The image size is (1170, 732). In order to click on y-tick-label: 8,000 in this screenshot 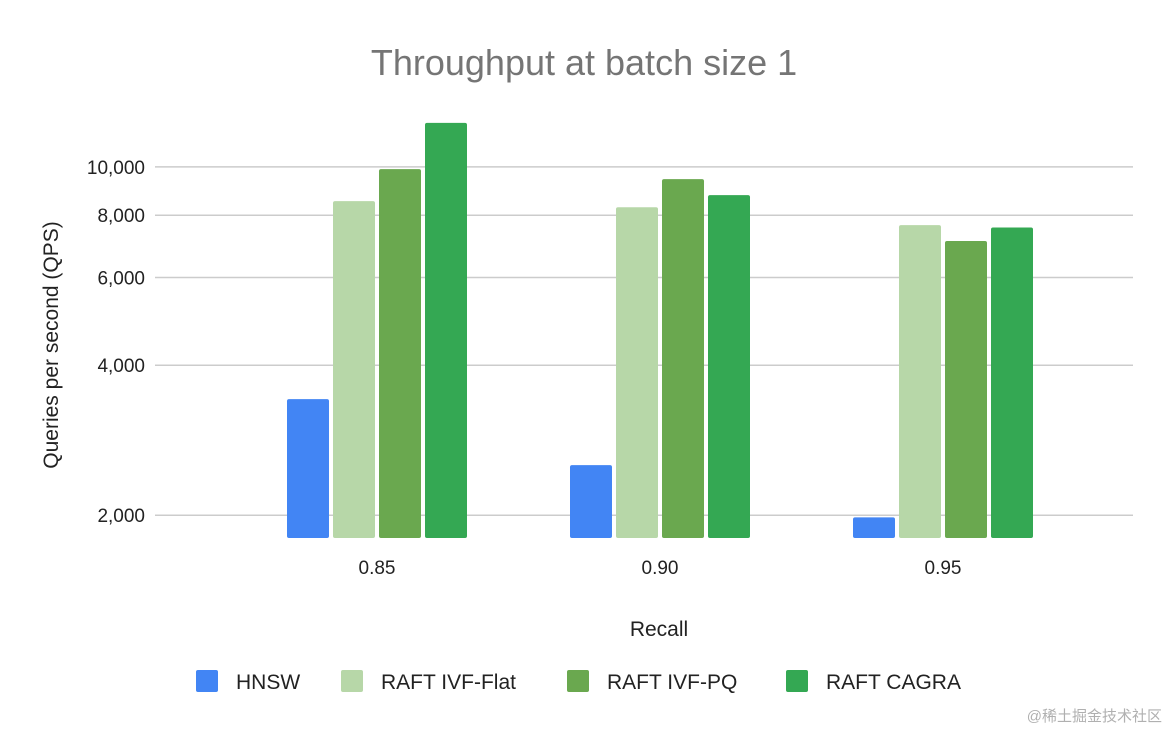, I will do `click(121, 216)`.